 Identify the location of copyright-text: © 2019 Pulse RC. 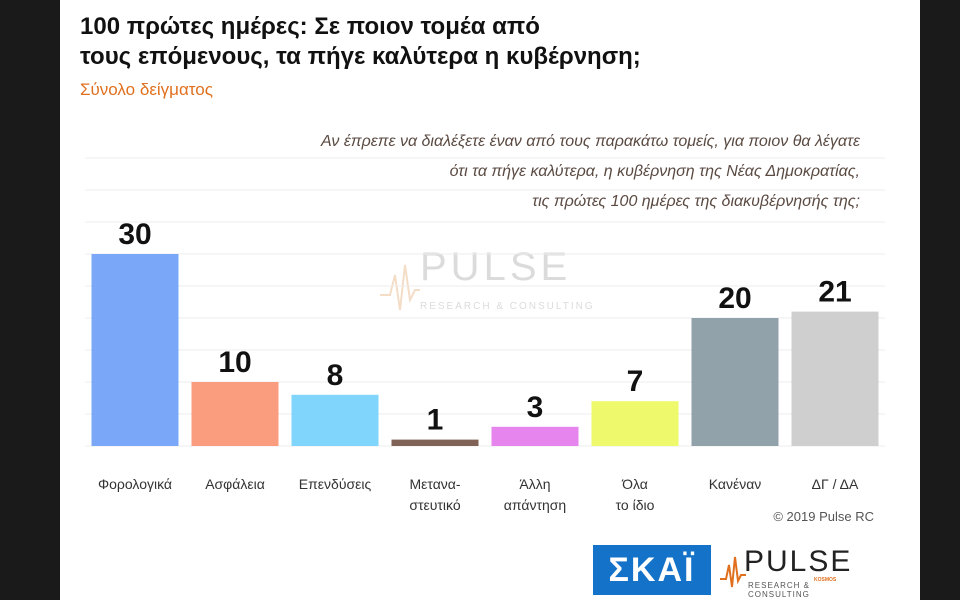
(823, 516).